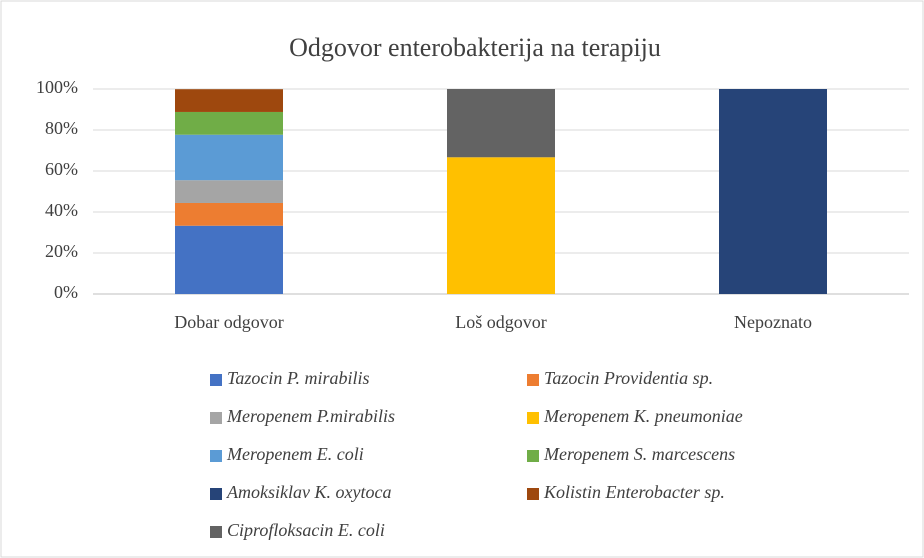 This screenshot has height=558, width=924. What do you see at coordinates (773, 322) in the screenshot?
I see `x-tick-label: Nepoznato` at bounding box center [773, 322].